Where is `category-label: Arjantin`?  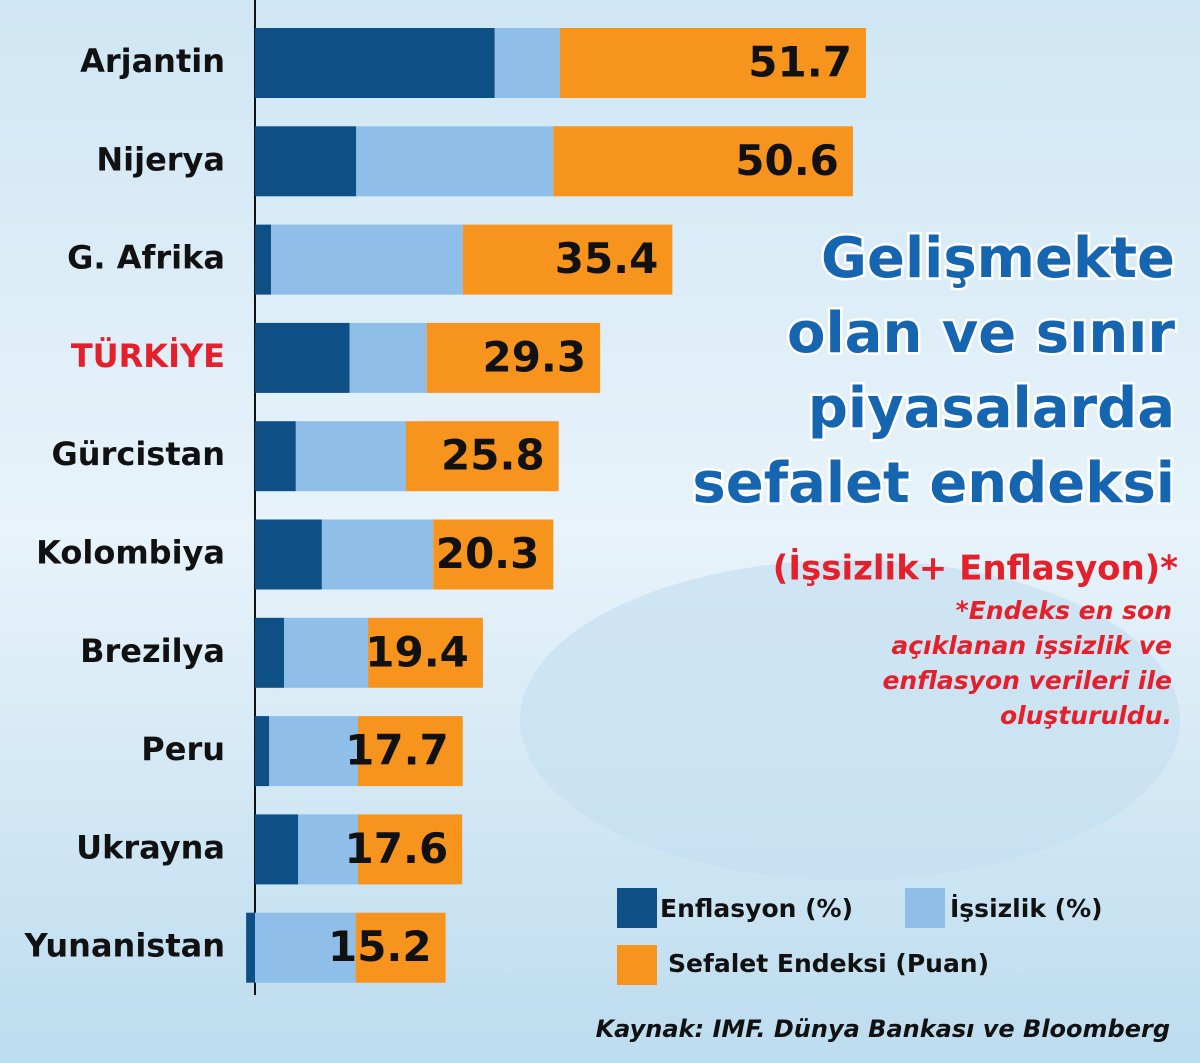 category-label: Arjantin is located at coordinates (152, 61).